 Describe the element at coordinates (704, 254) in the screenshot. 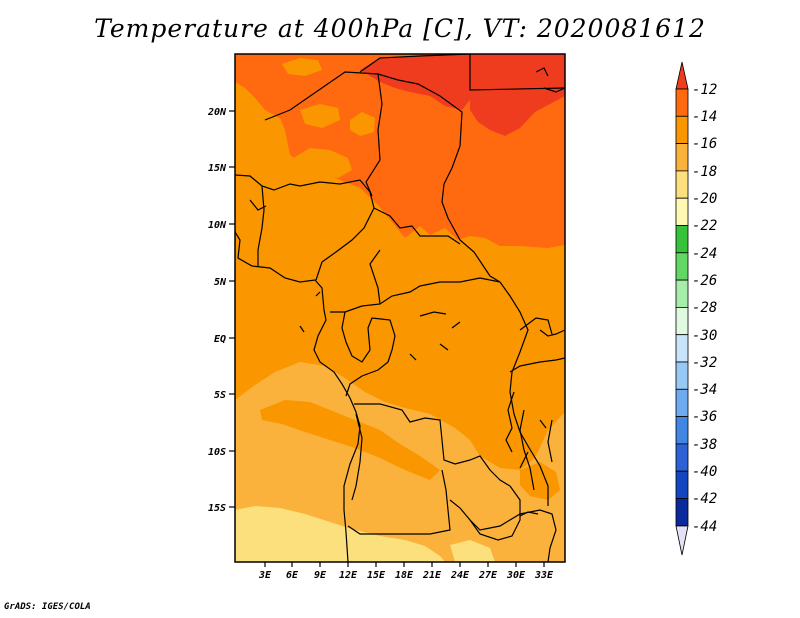

I see `cb-label: -24` at that location.